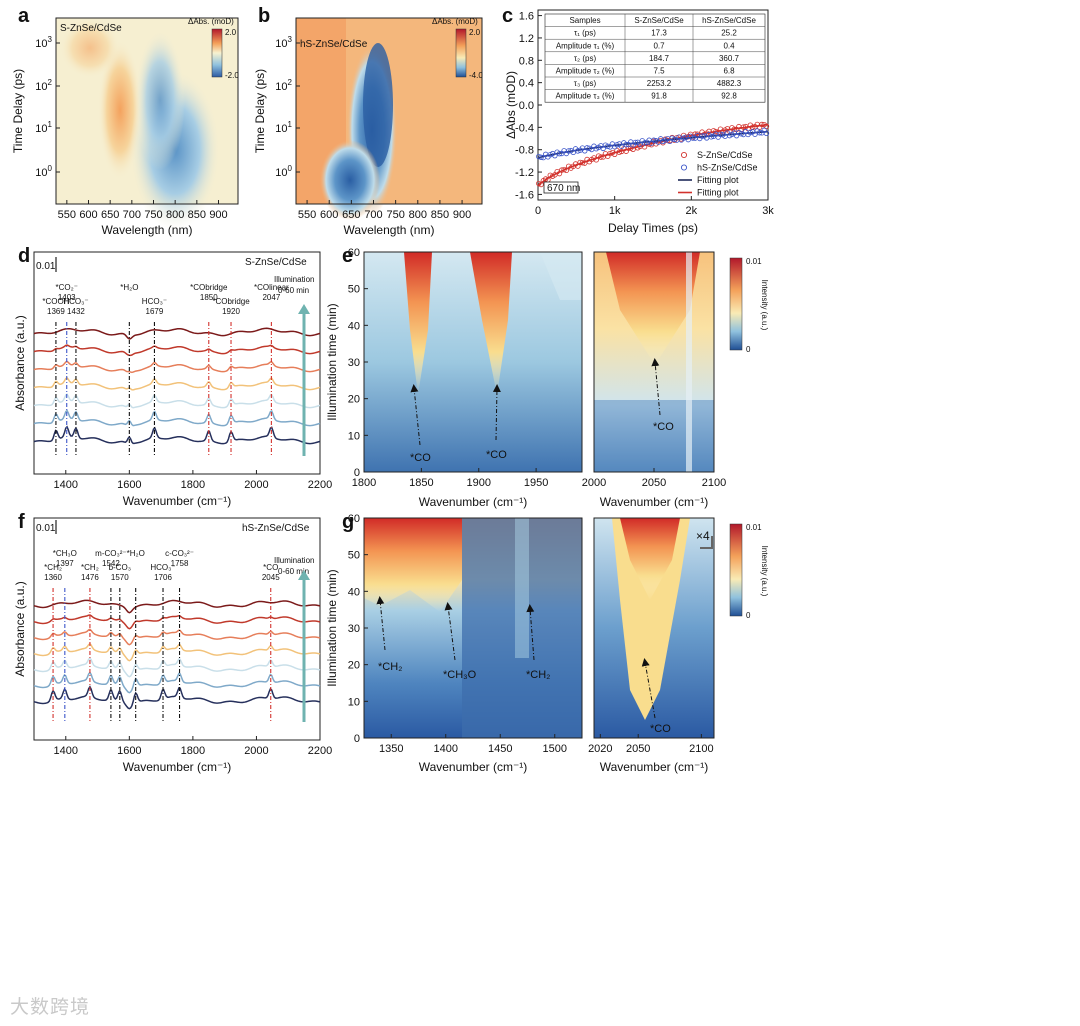  I want to click on panel-g-xticks: 1350 1400 1450 1500 2020 2050 2100, so click(546, 744).